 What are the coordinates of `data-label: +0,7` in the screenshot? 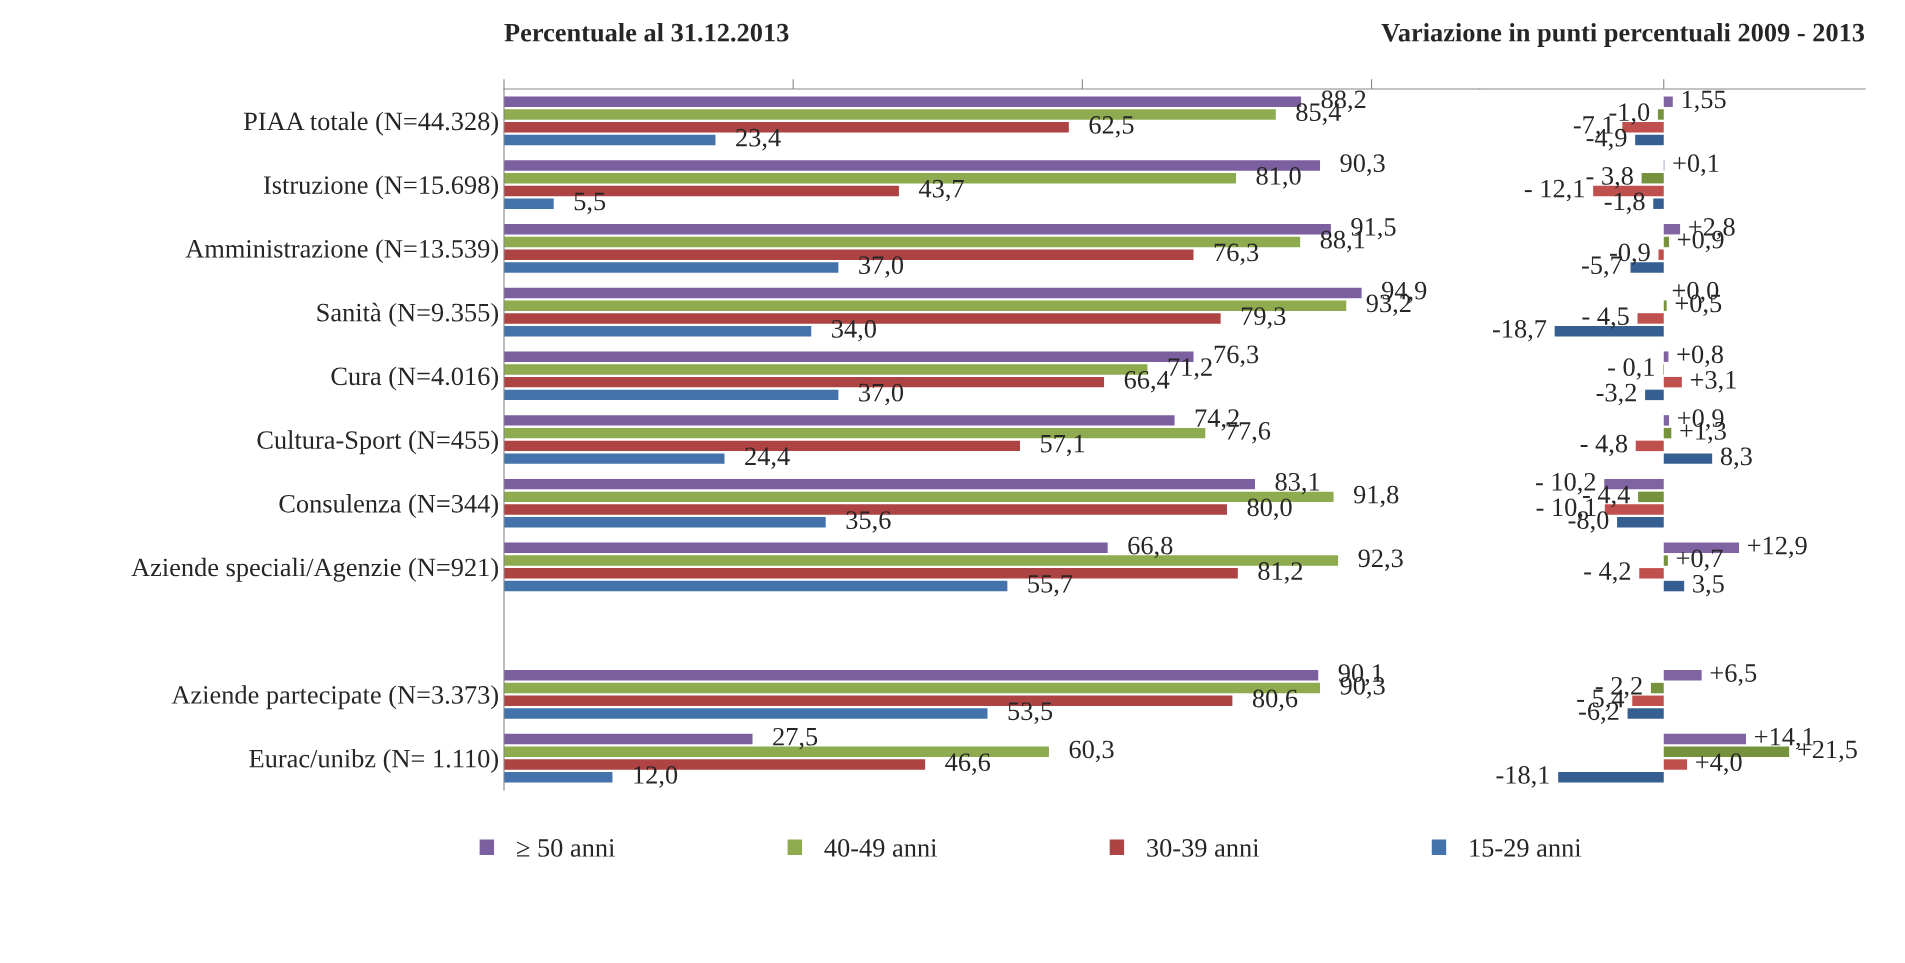 It's located at (1699, 560).